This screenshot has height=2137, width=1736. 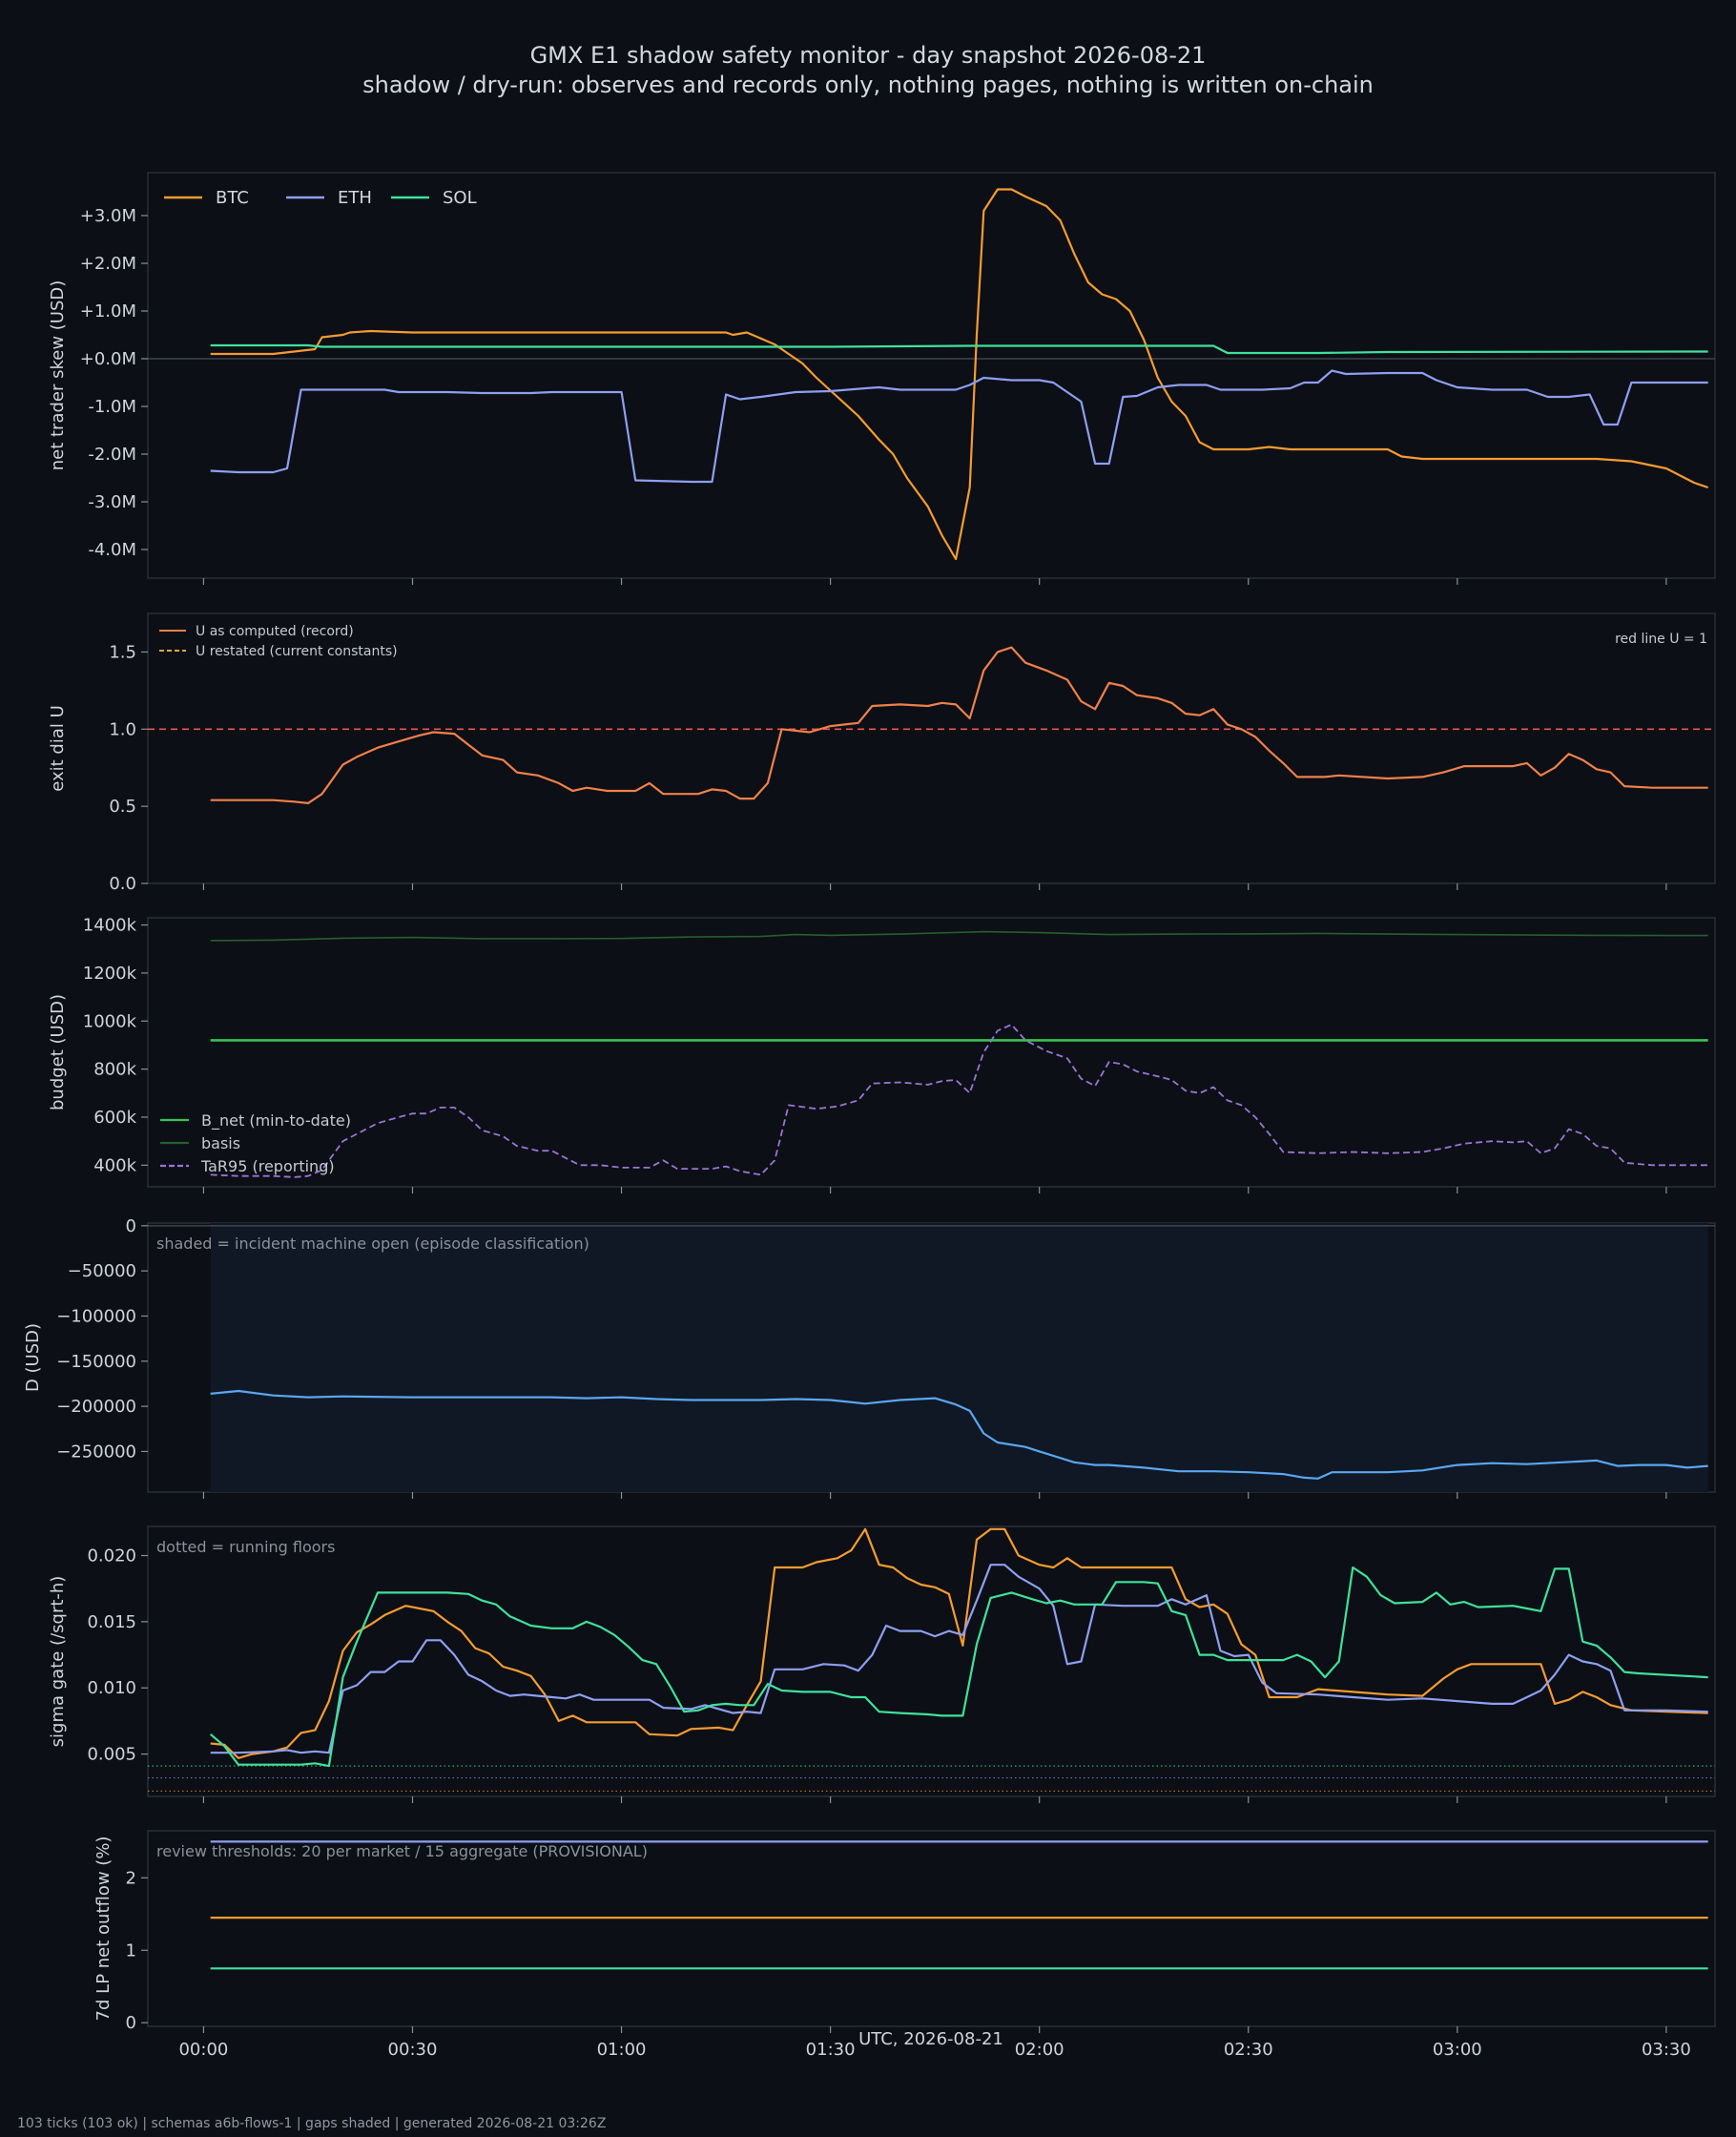 I want to click on y-tick-label: 0.5, so click(x=122, y=807).